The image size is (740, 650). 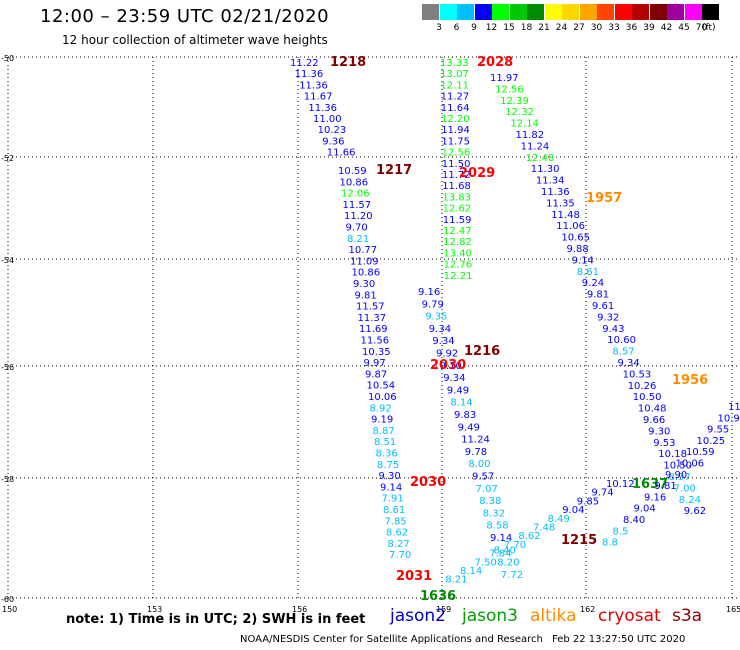 I want to click on wave-height-value: 9.49, so click(x=458, y=390).